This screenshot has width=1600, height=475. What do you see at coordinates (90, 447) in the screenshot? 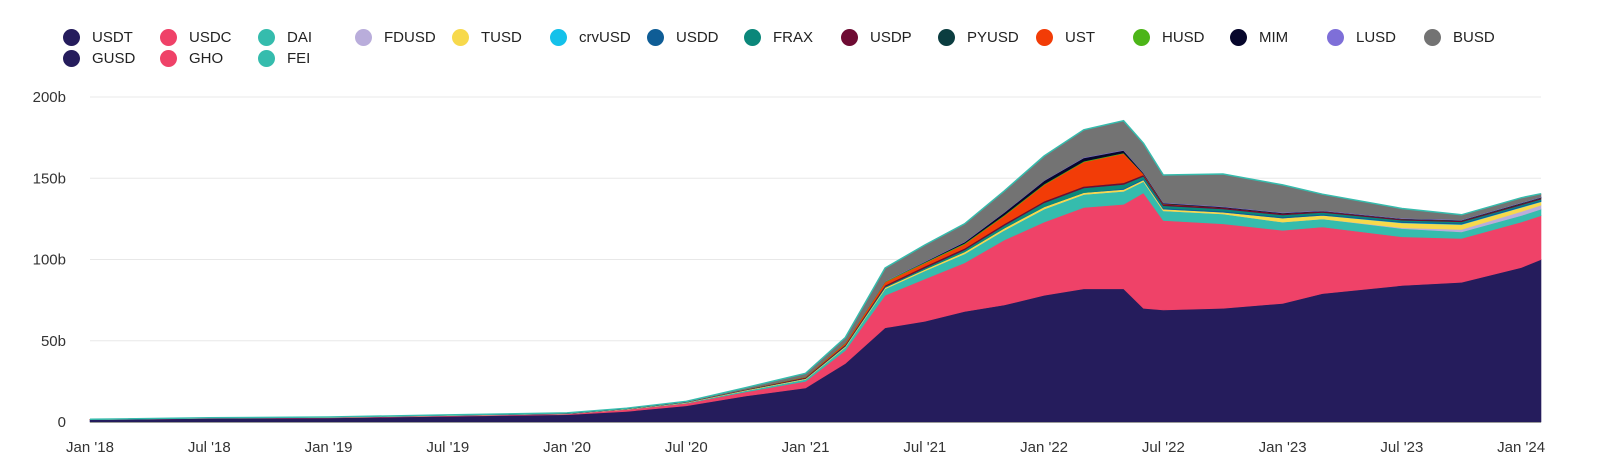
I see `x-tick-label: Jan '18` at bounding box center [90, 447].